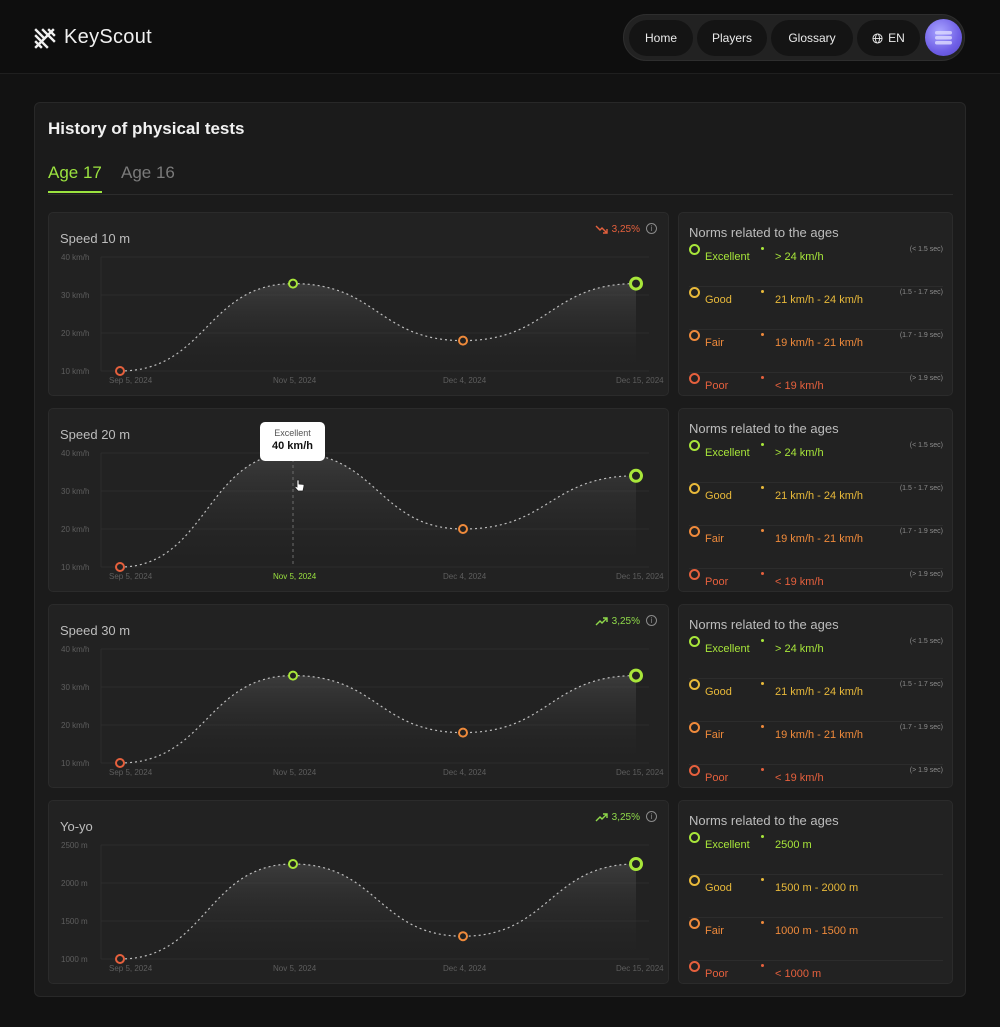  What do you see at coordinates (95, 434) in the screenshot?
I see `chart-title: Speed 20 m` at bounding box center [95, 434].